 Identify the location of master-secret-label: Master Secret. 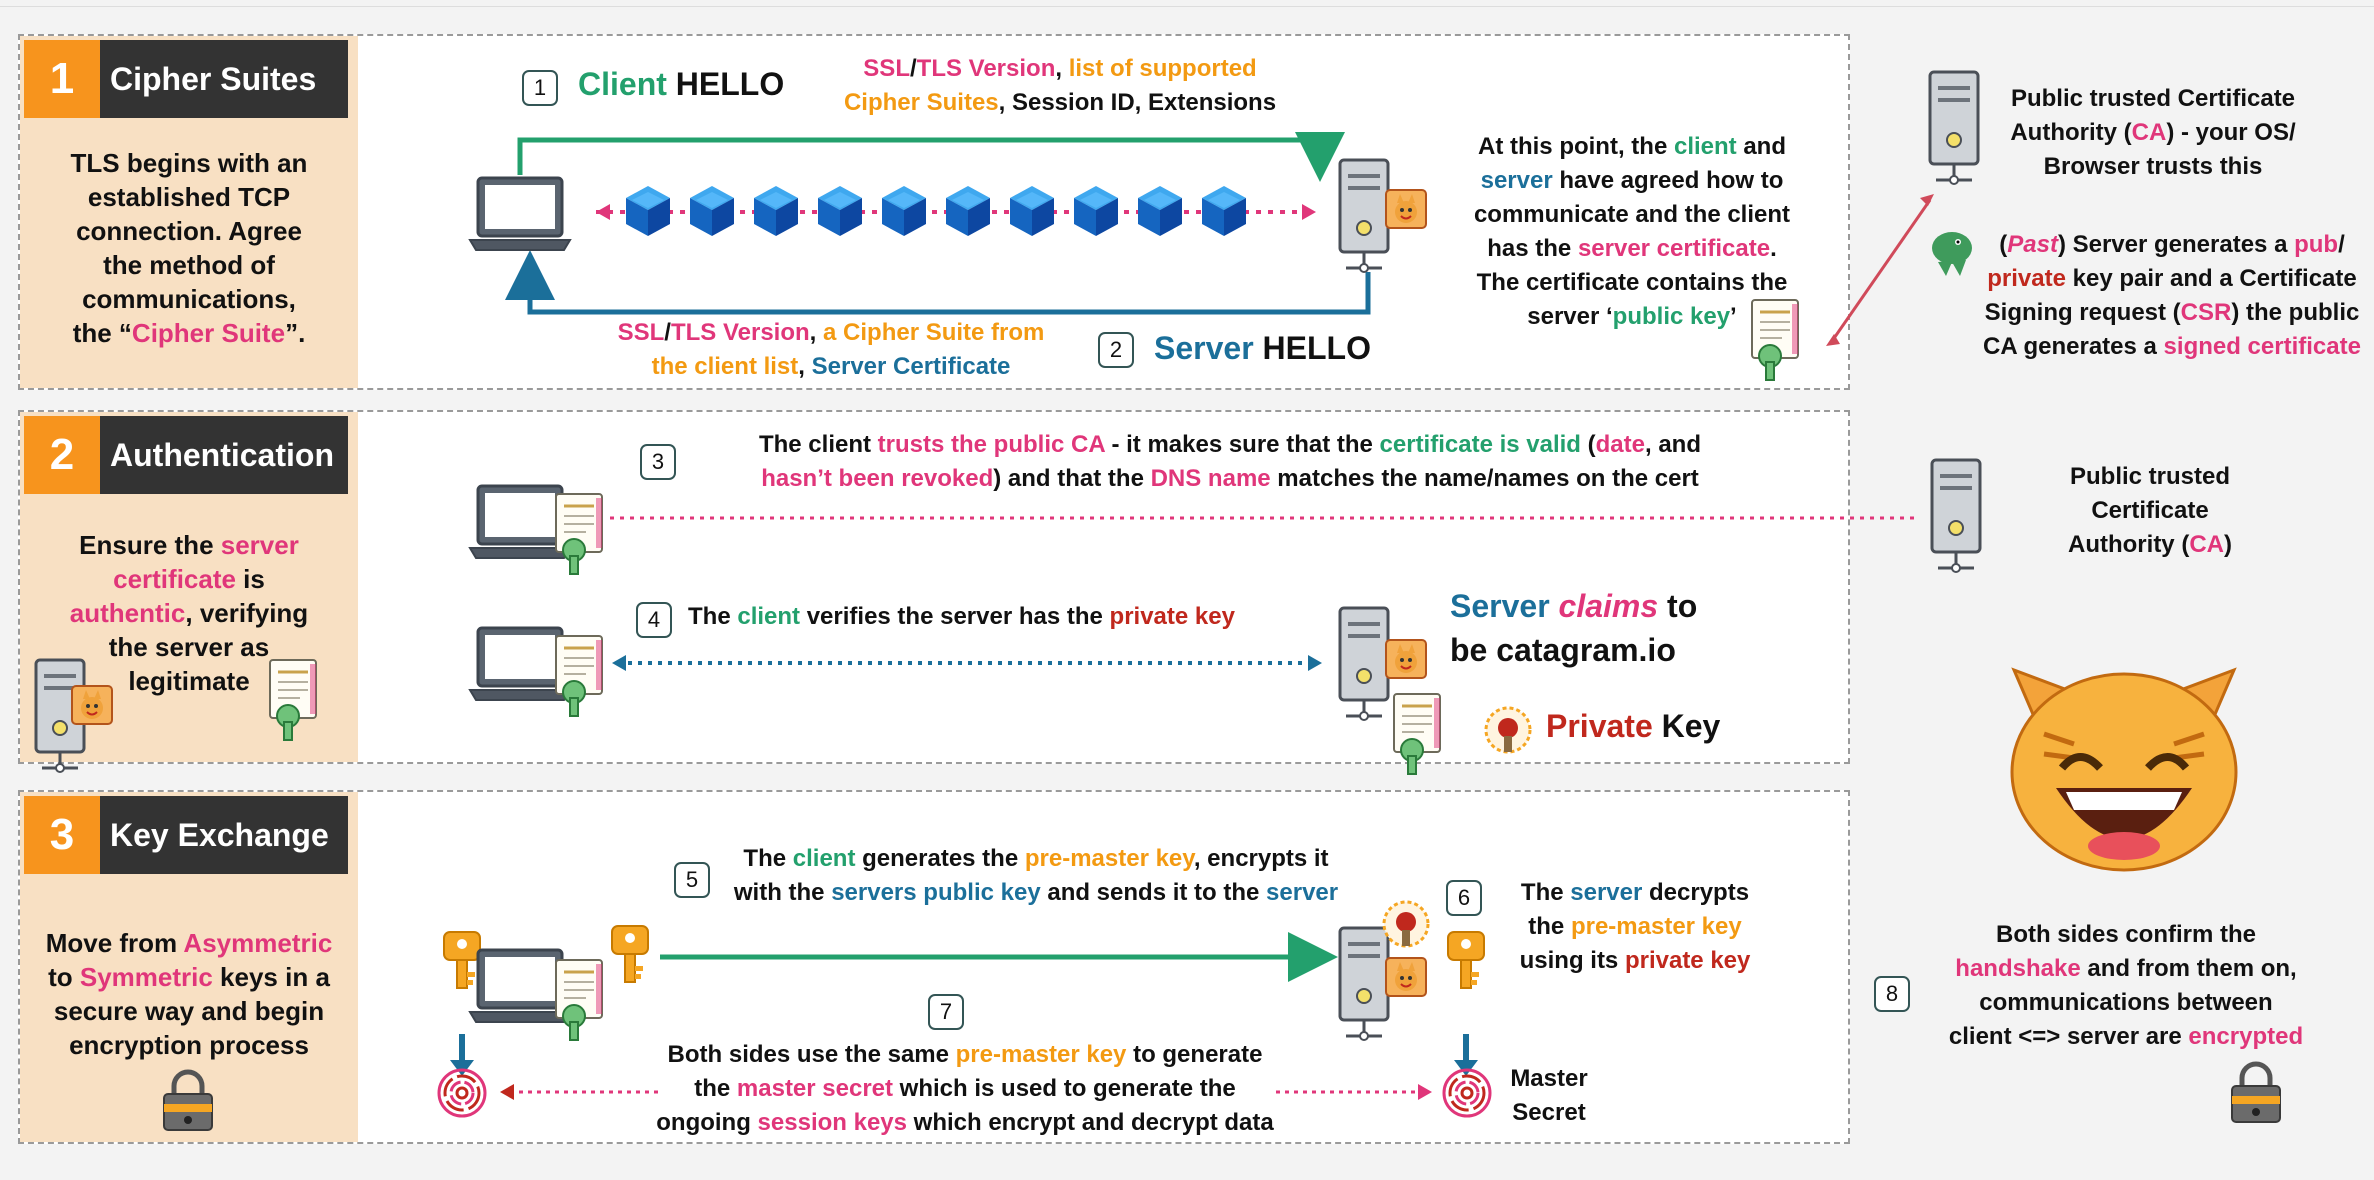
(1549, 1095).